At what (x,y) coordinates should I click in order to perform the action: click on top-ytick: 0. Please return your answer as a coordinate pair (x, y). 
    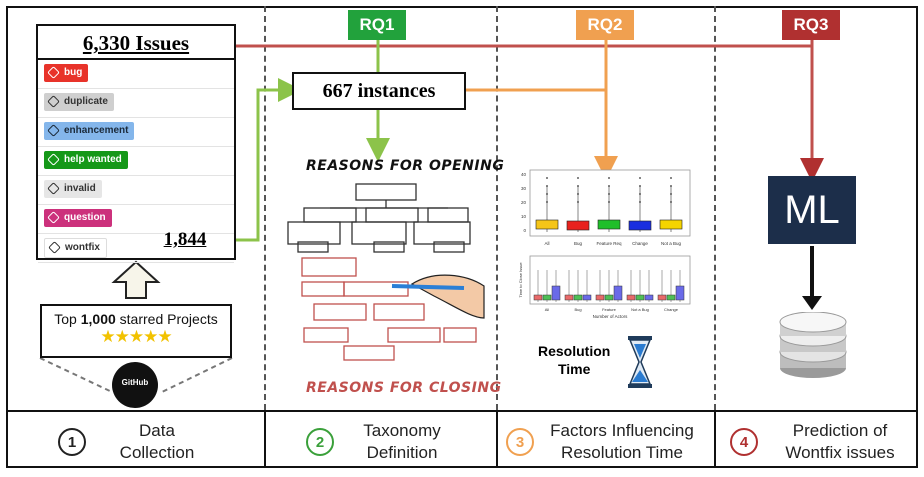
    Looking at the image, I should click on (524, 230).